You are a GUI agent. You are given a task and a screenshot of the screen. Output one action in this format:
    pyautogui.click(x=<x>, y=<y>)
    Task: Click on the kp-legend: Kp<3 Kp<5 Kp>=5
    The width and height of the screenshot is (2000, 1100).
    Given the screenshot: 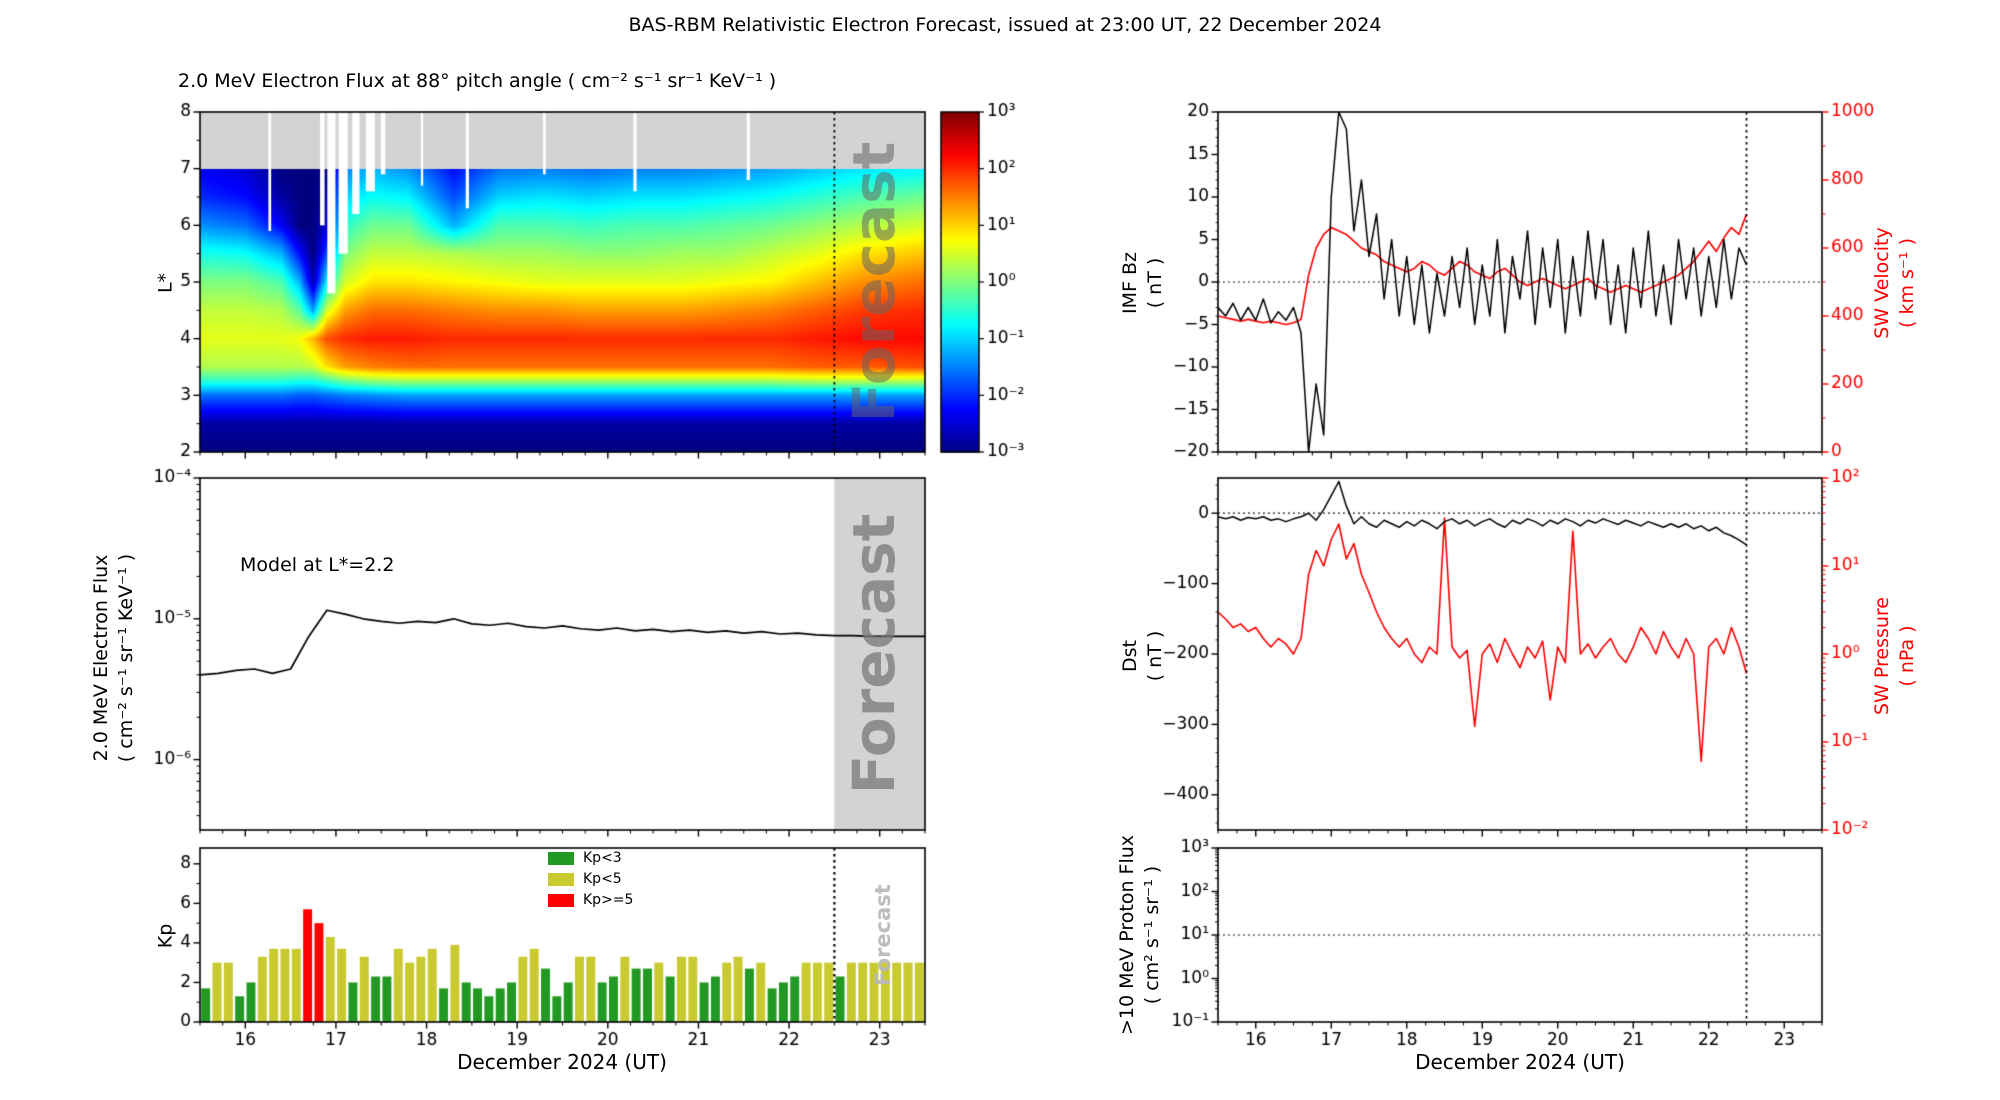 What is the action you would take?
    pyautogui.click(x=590, y=881)
    